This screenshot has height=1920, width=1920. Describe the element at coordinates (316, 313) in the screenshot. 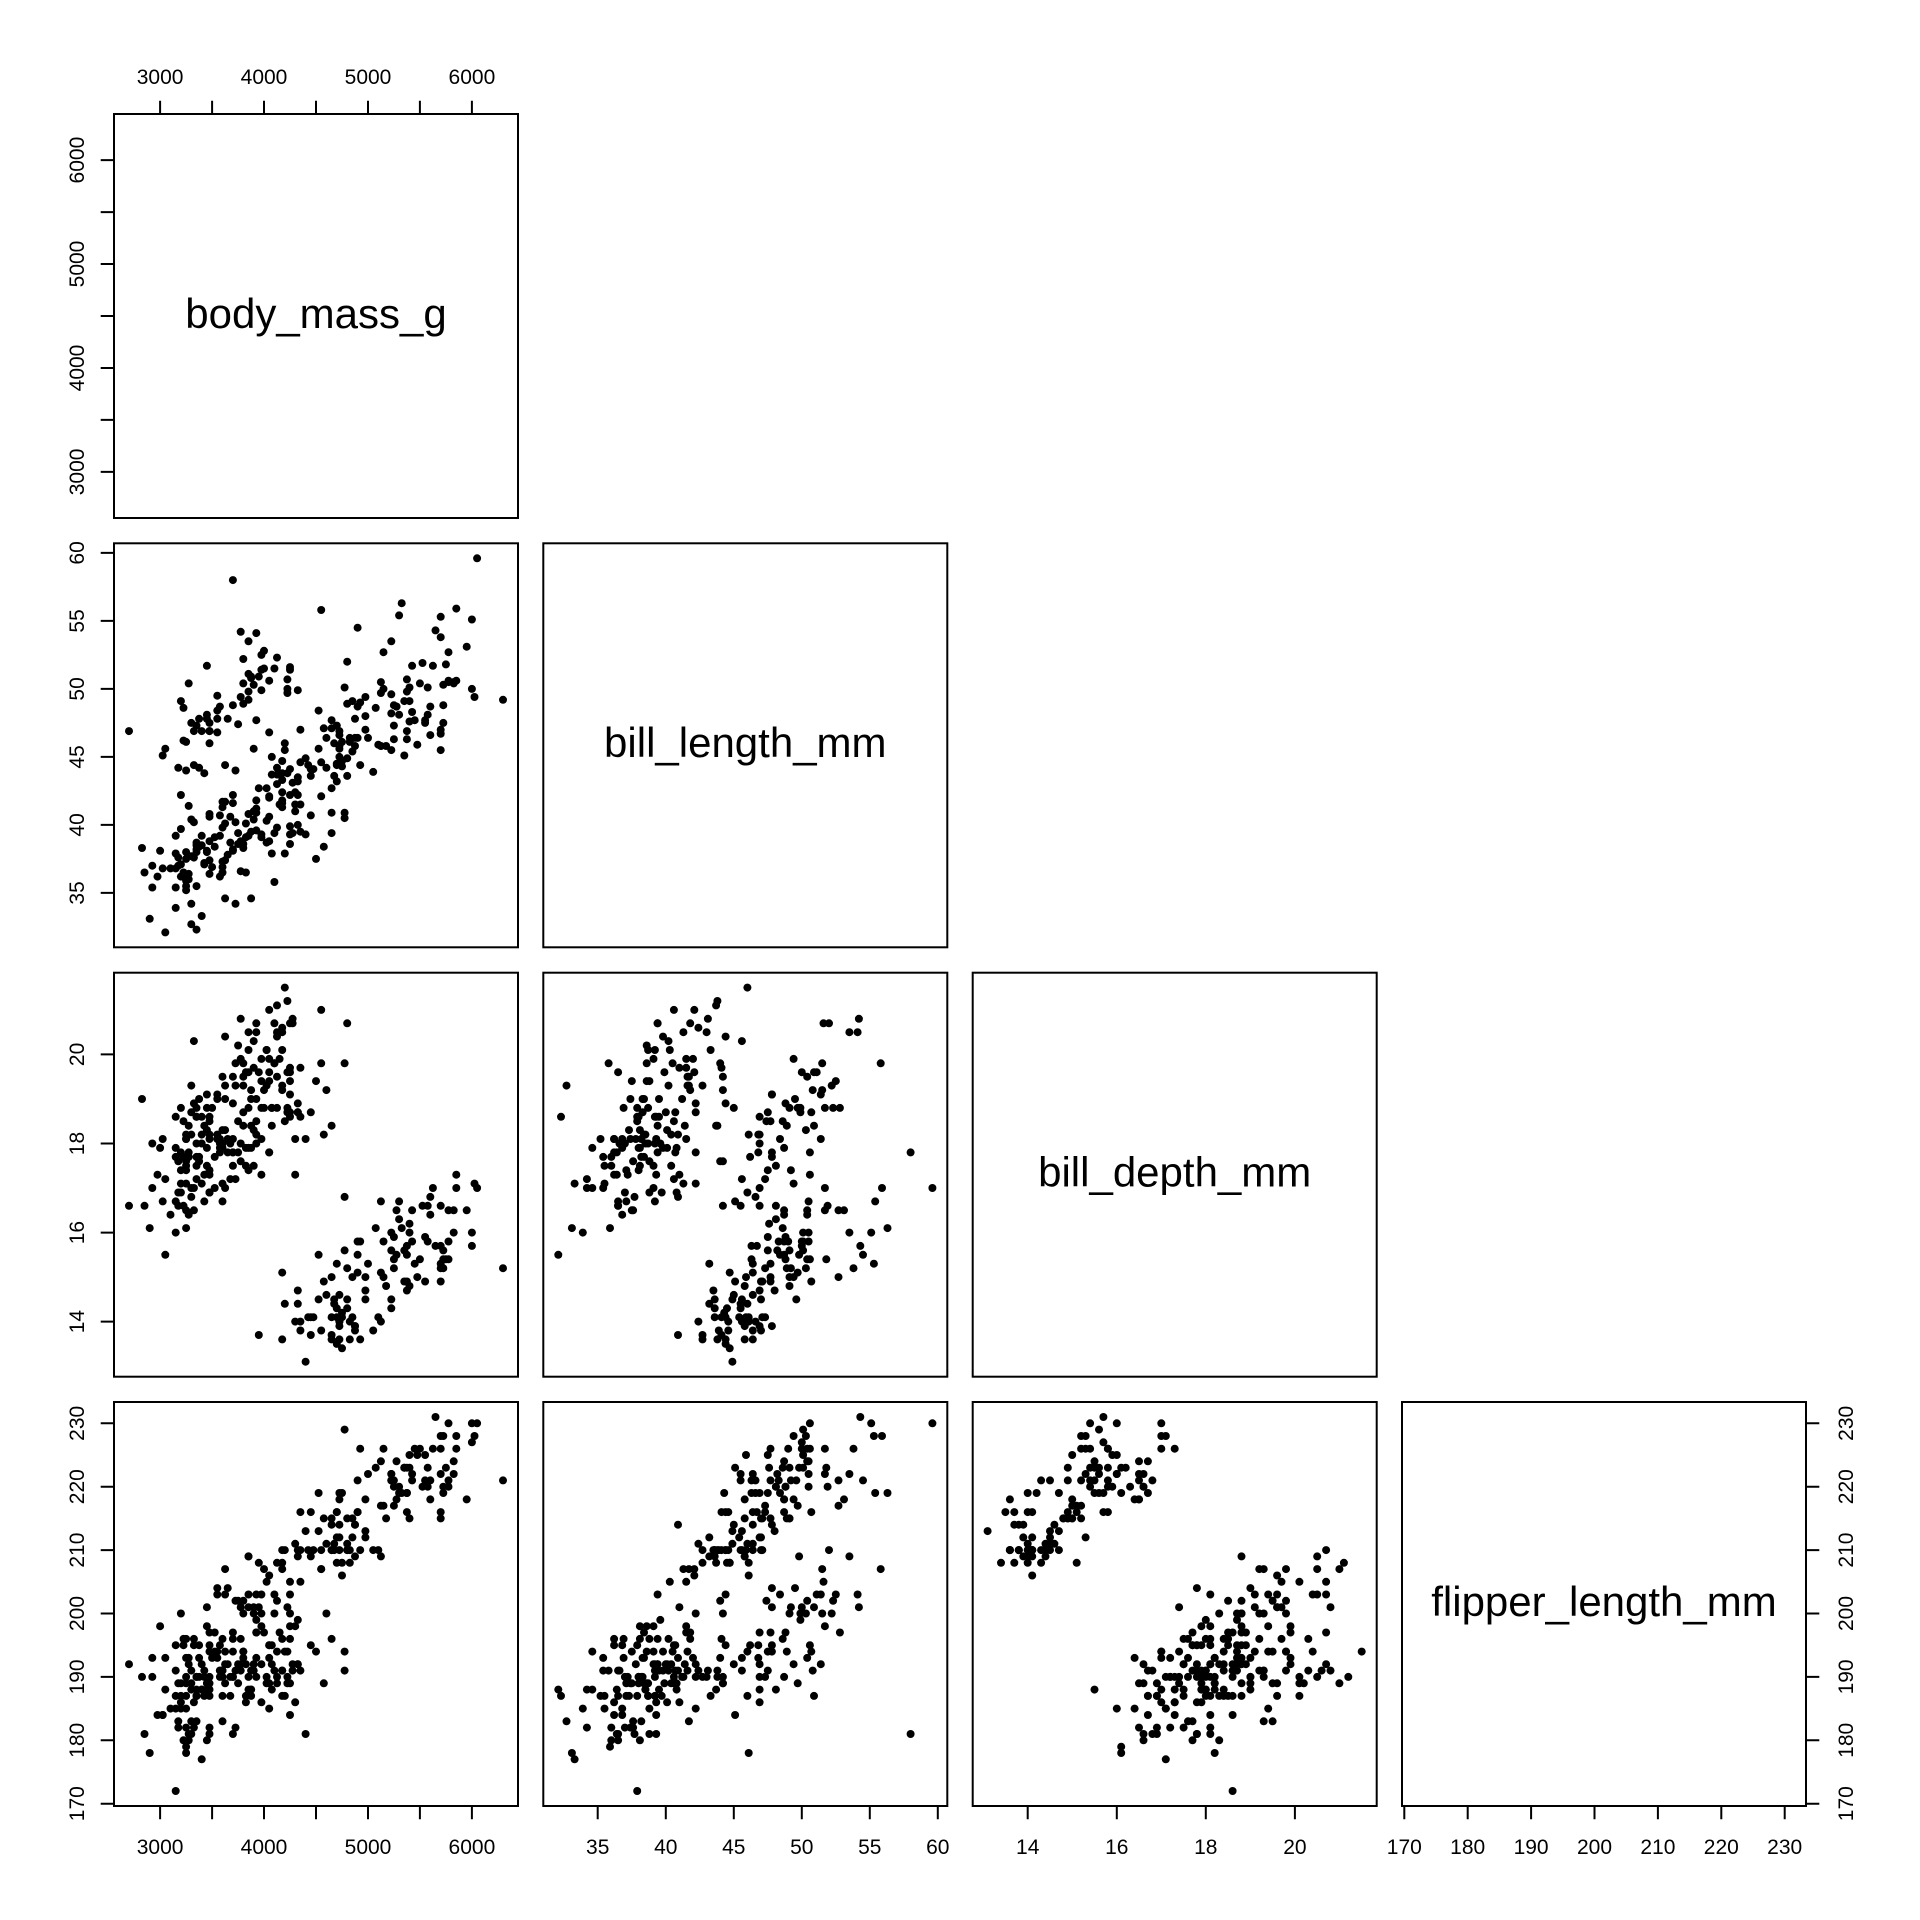

I see `svg-text: body_mass_g` at that location.